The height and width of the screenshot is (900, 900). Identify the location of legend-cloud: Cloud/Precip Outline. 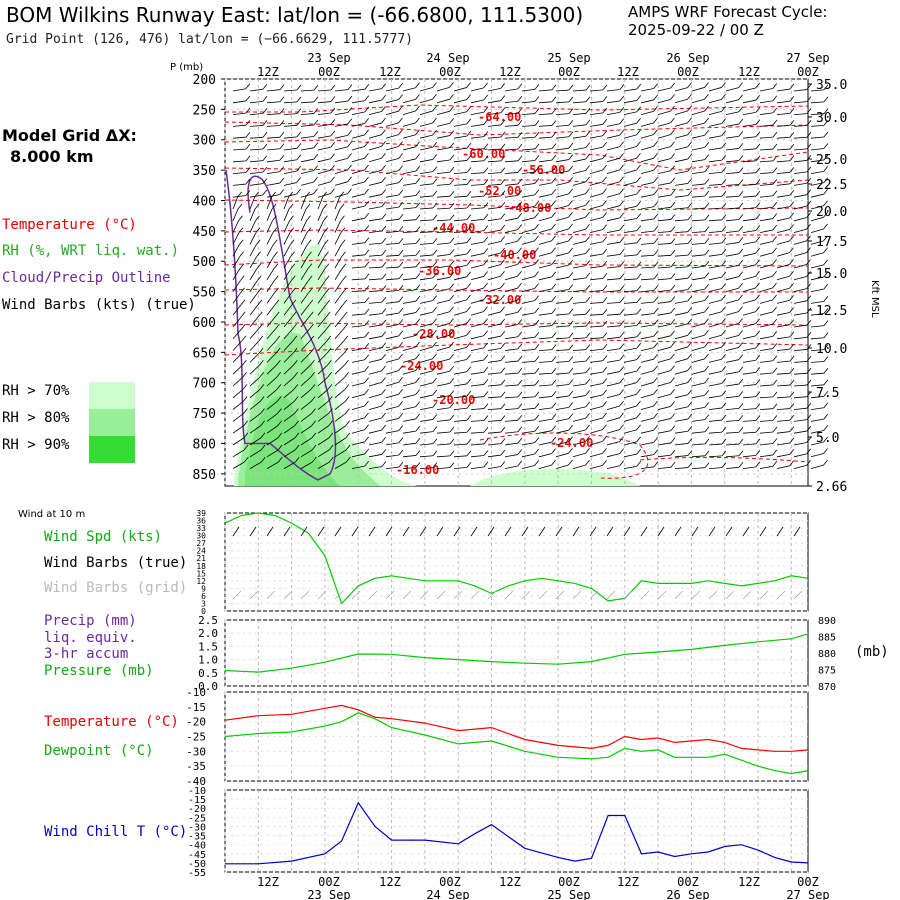
(86, 278).